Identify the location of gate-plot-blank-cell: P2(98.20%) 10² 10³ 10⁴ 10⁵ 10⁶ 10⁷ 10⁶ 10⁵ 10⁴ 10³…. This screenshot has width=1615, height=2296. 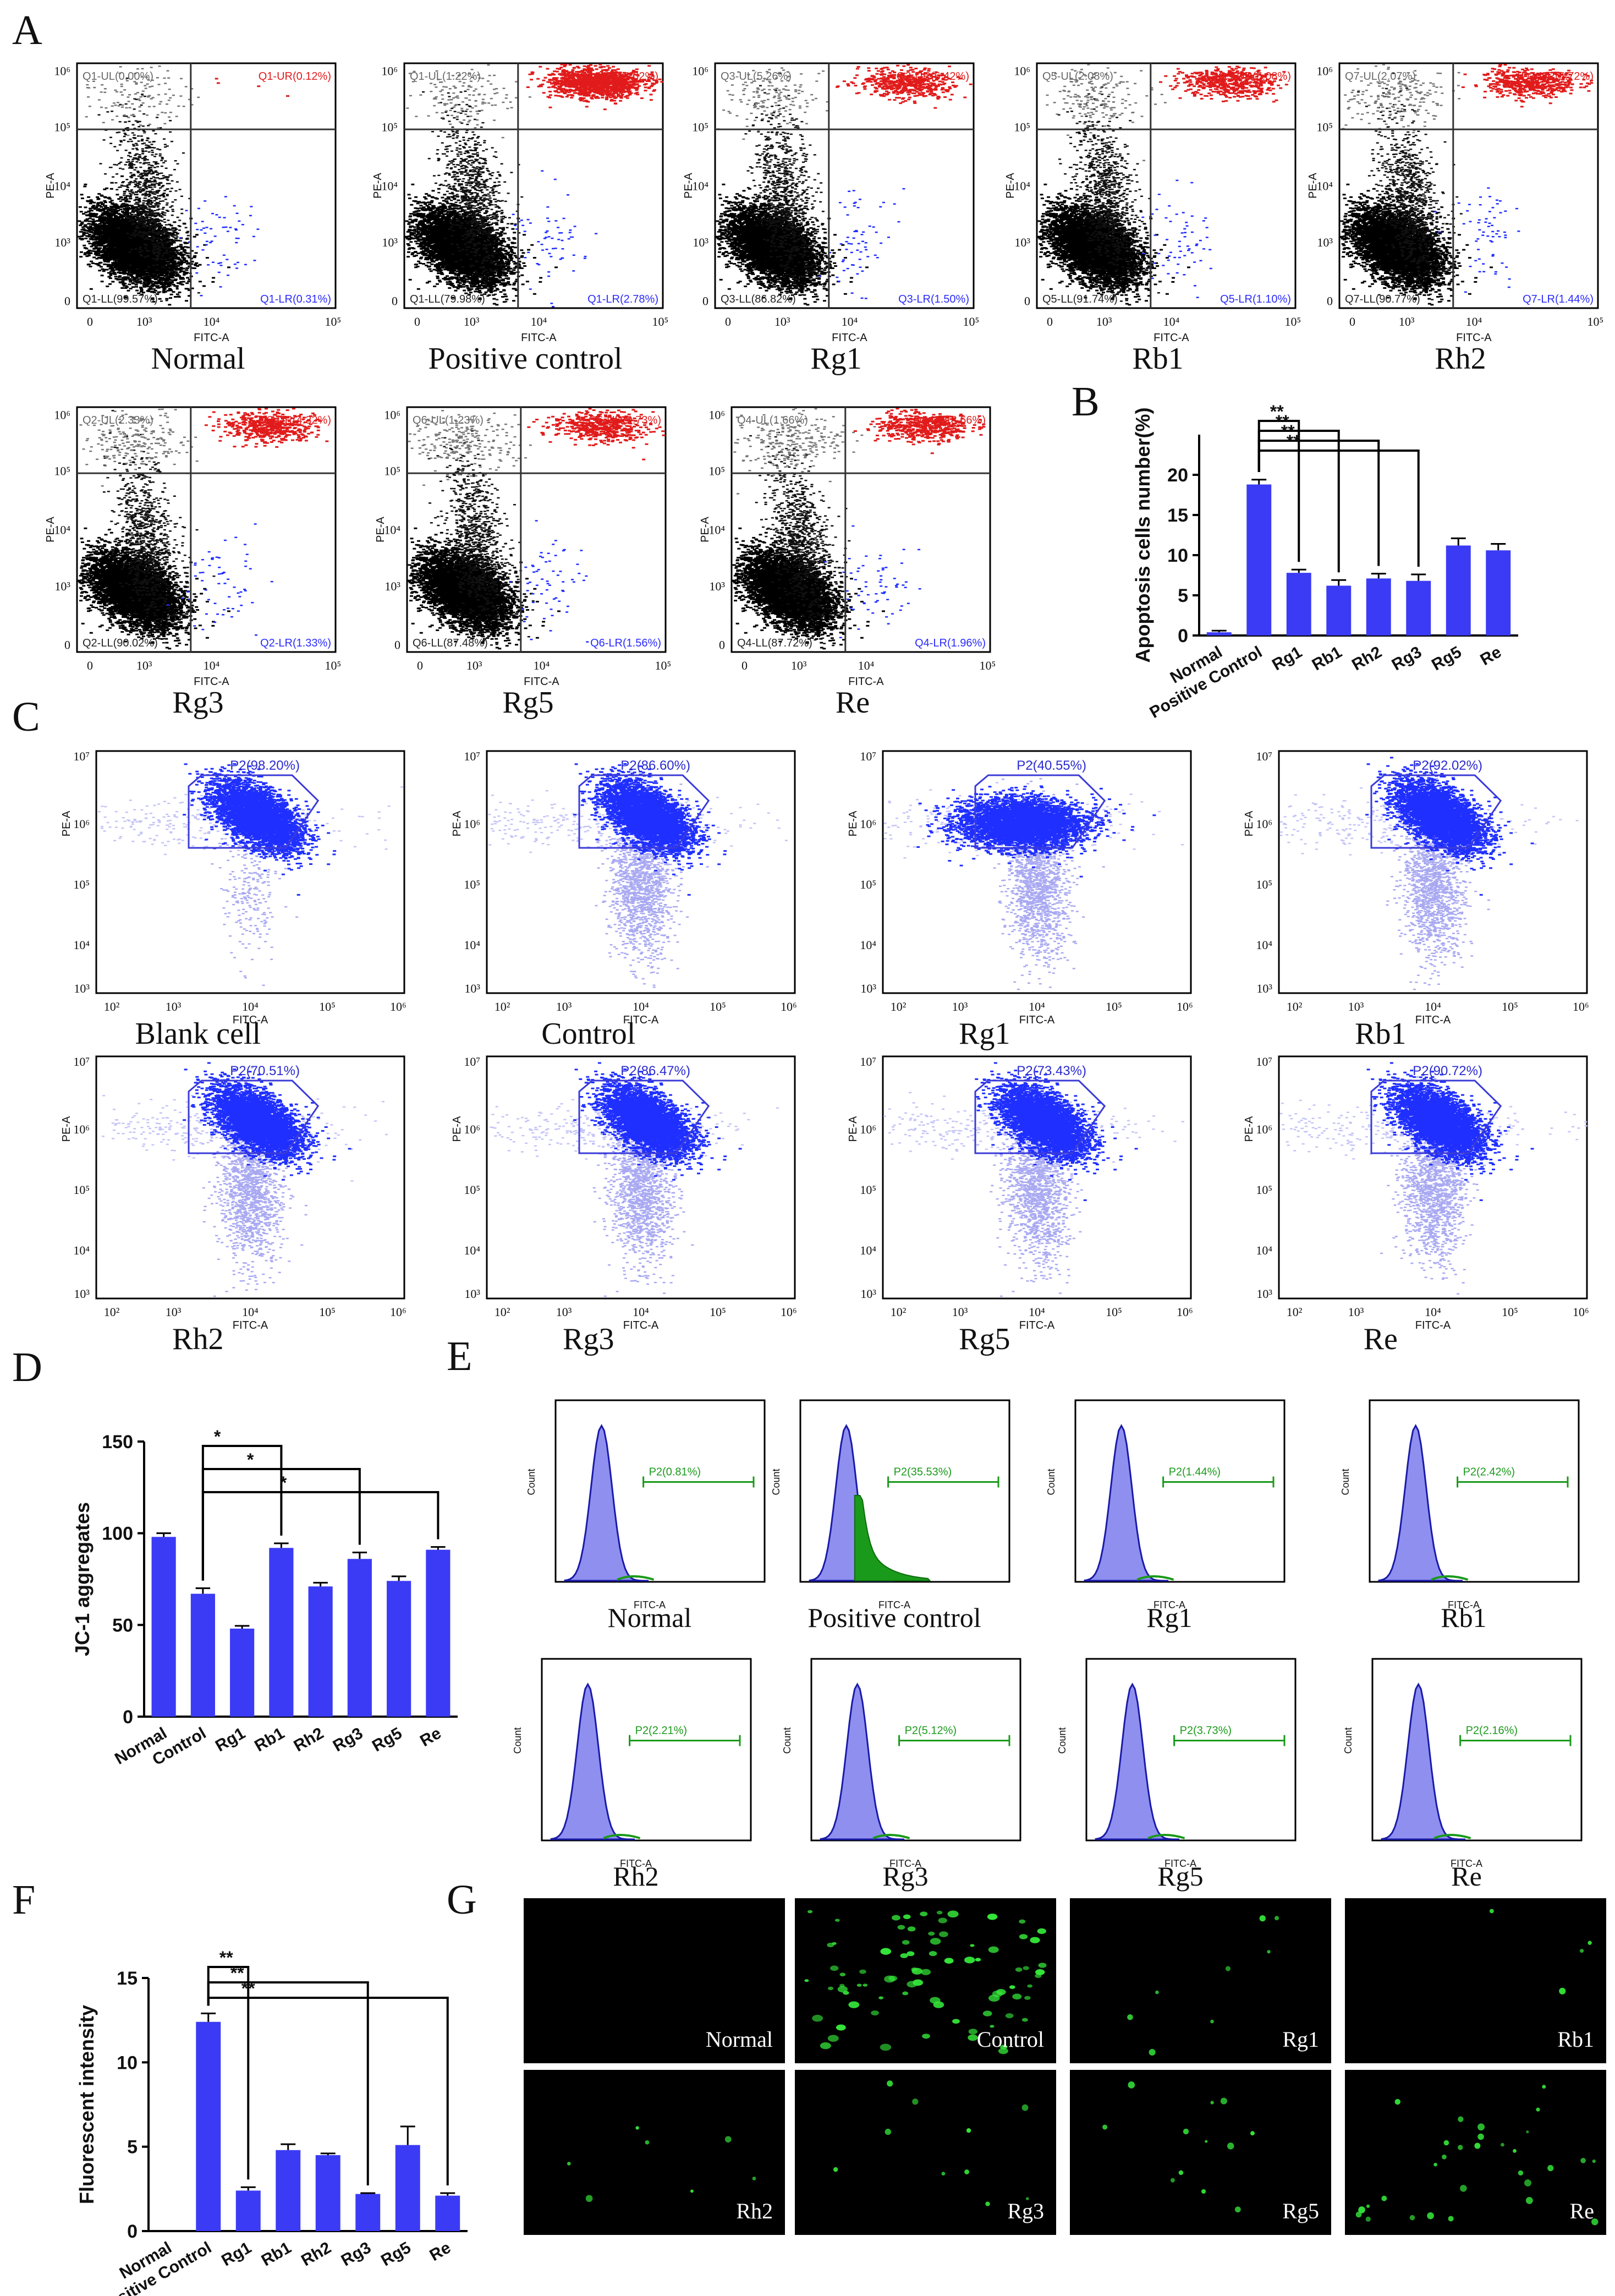
(234, 900).